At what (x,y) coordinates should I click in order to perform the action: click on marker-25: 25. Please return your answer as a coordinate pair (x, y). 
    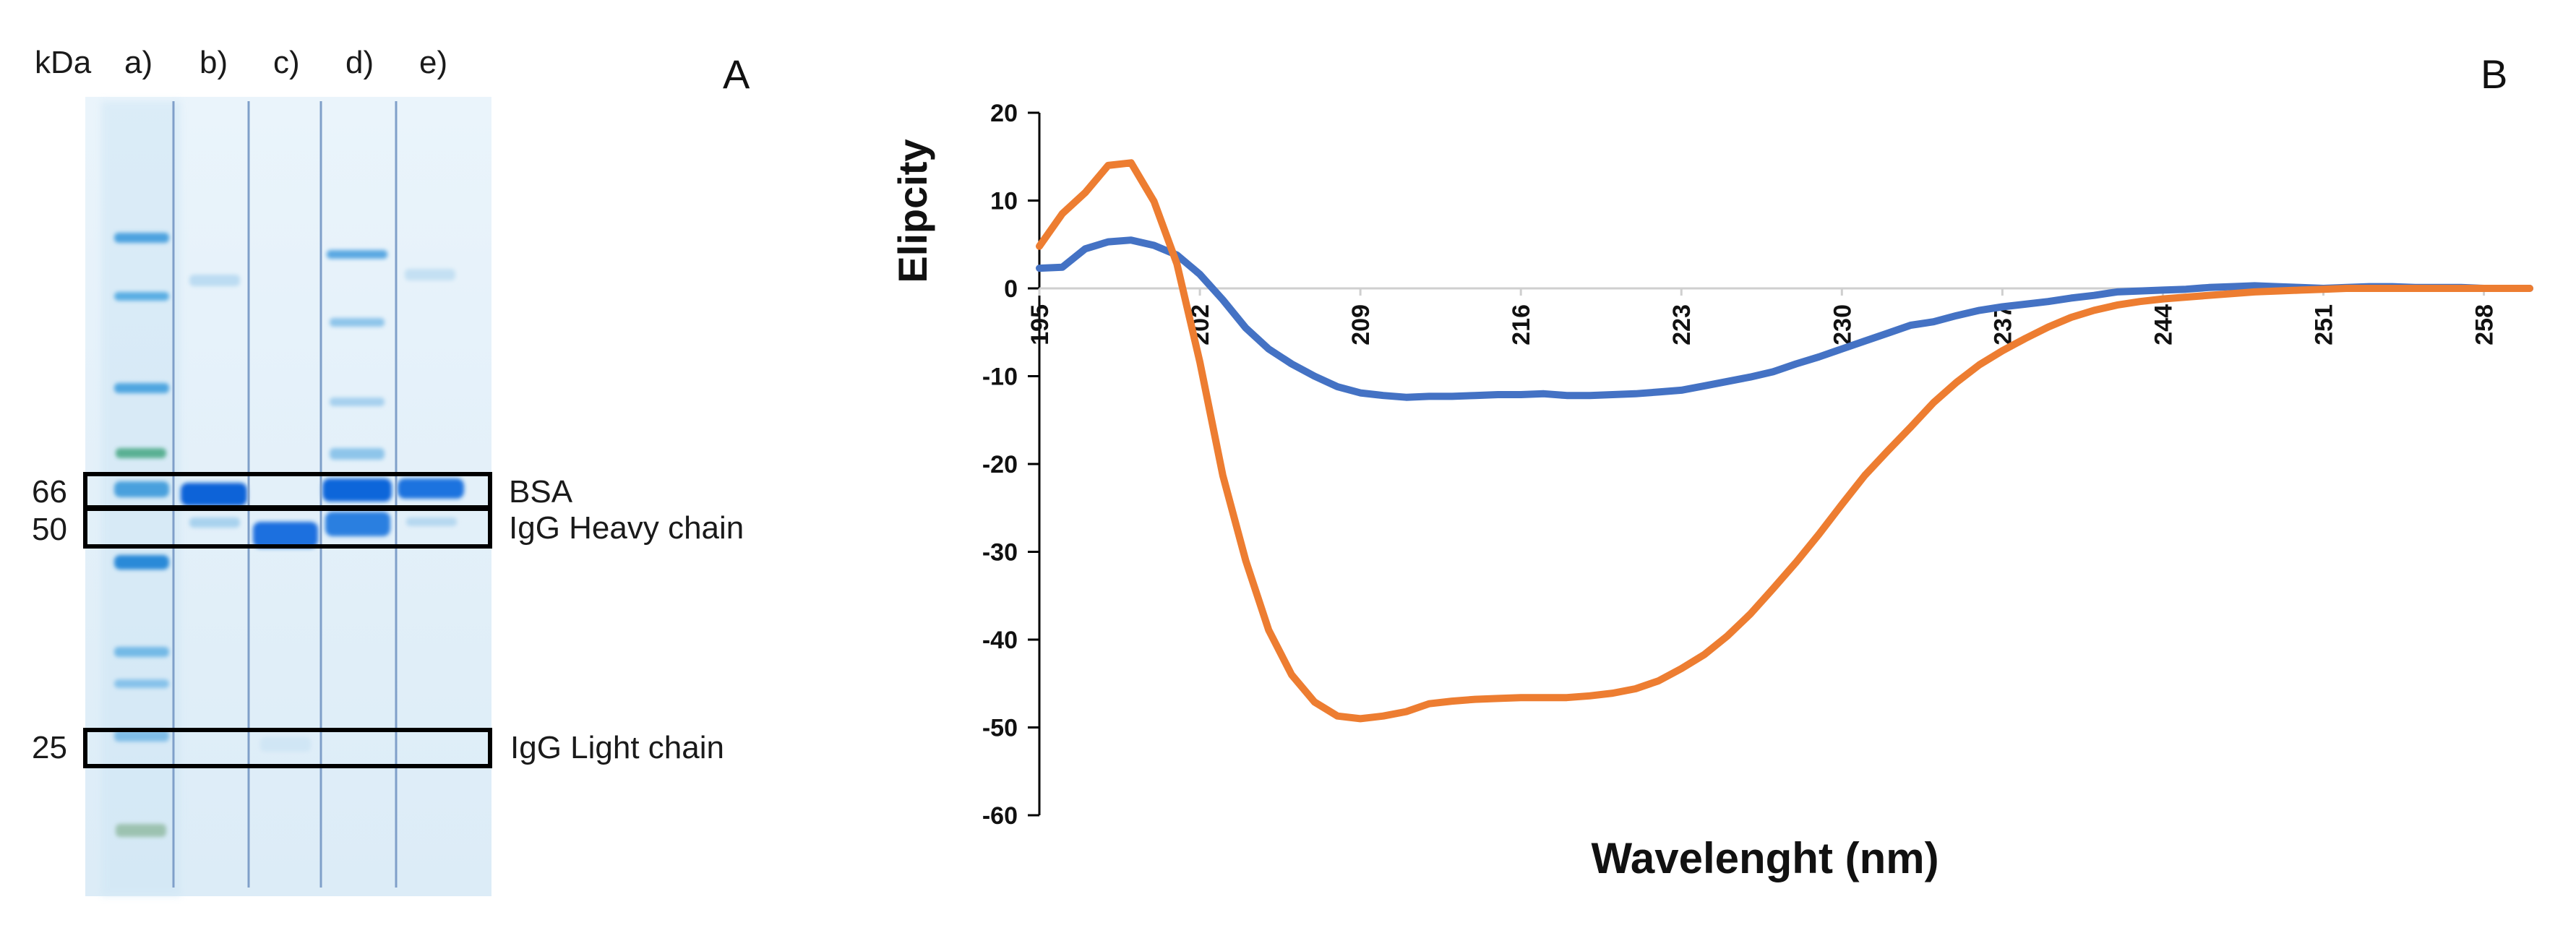
    Looking at the image, I should click on (49, 747).